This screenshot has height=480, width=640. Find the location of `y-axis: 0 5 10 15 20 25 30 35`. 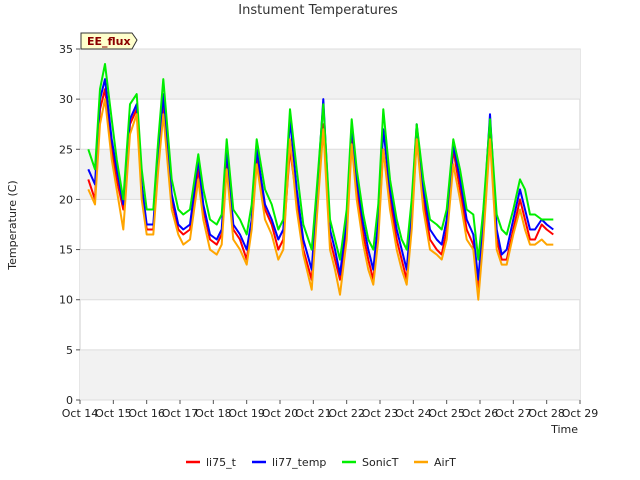

y-axis: 0 5 10 15 20 25 30 35 is located at coordinates (69, 225).